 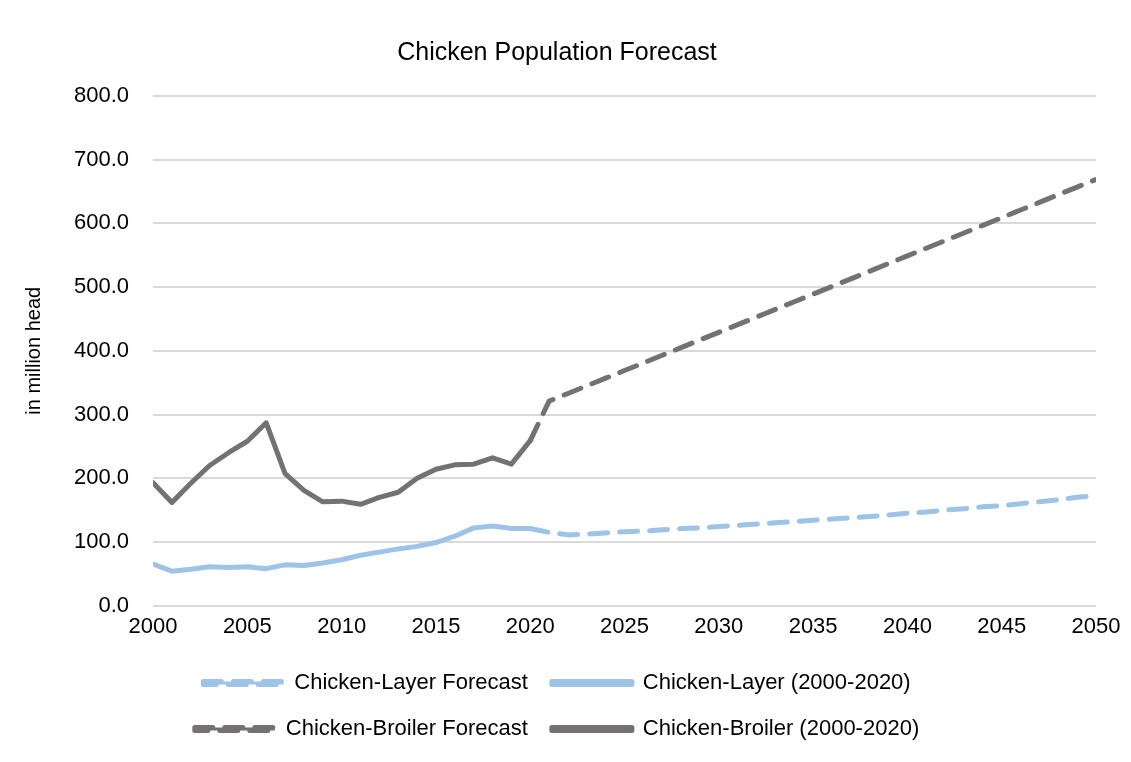 I want to click on x-tick-label: 2025, so click(x=624, y=625).